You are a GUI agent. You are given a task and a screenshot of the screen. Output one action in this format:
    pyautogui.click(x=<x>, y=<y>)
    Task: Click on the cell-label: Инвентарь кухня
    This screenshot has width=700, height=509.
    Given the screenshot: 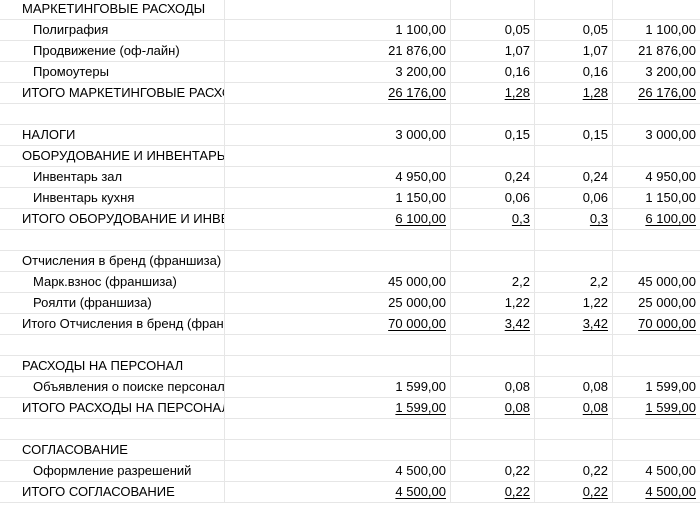 What is the action you would take?
    pyautogui.click(x=112, y=198)
    